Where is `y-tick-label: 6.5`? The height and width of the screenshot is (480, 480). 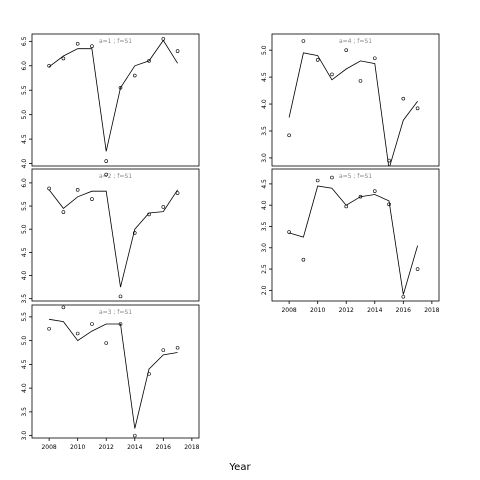
y-tick-label: 6.5 is located at coordinates (24, 41).